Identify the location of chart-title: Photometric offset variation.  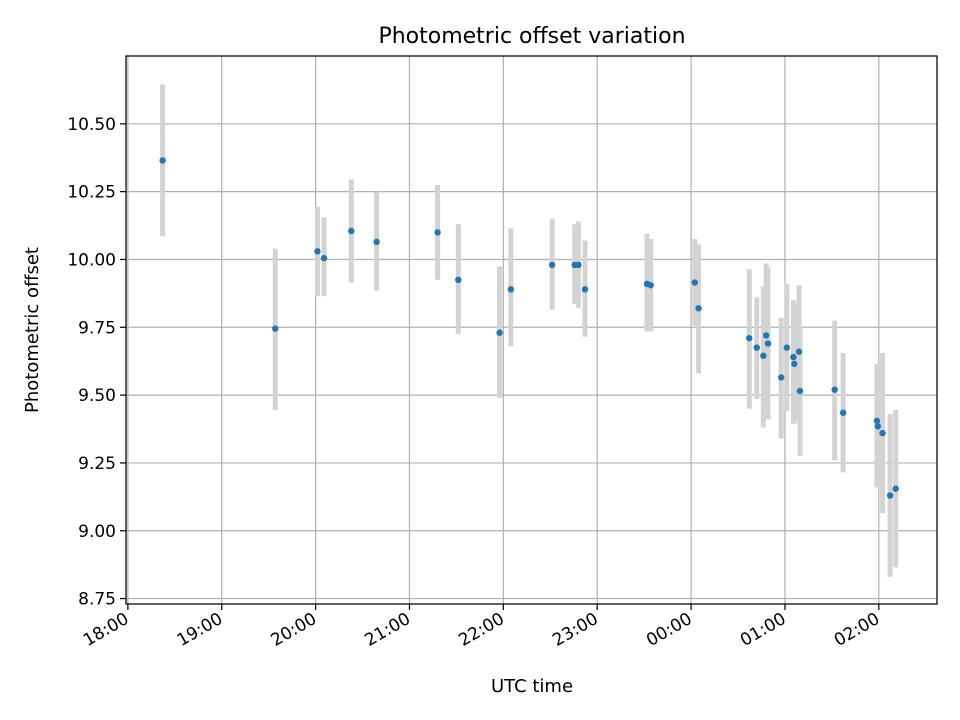
(531, 36).